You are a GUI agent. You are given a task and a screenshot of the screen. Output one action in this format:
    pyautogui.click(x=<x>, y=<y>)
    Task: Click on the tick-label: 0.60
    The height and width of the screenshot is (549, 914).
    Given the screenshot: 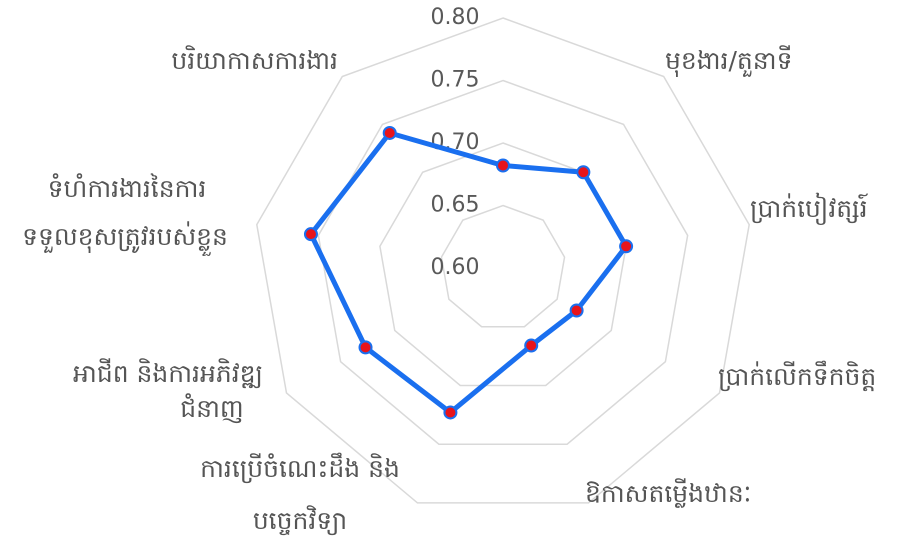 What is the action you would take?
    pyautogui.click(x=455, y=267)
    